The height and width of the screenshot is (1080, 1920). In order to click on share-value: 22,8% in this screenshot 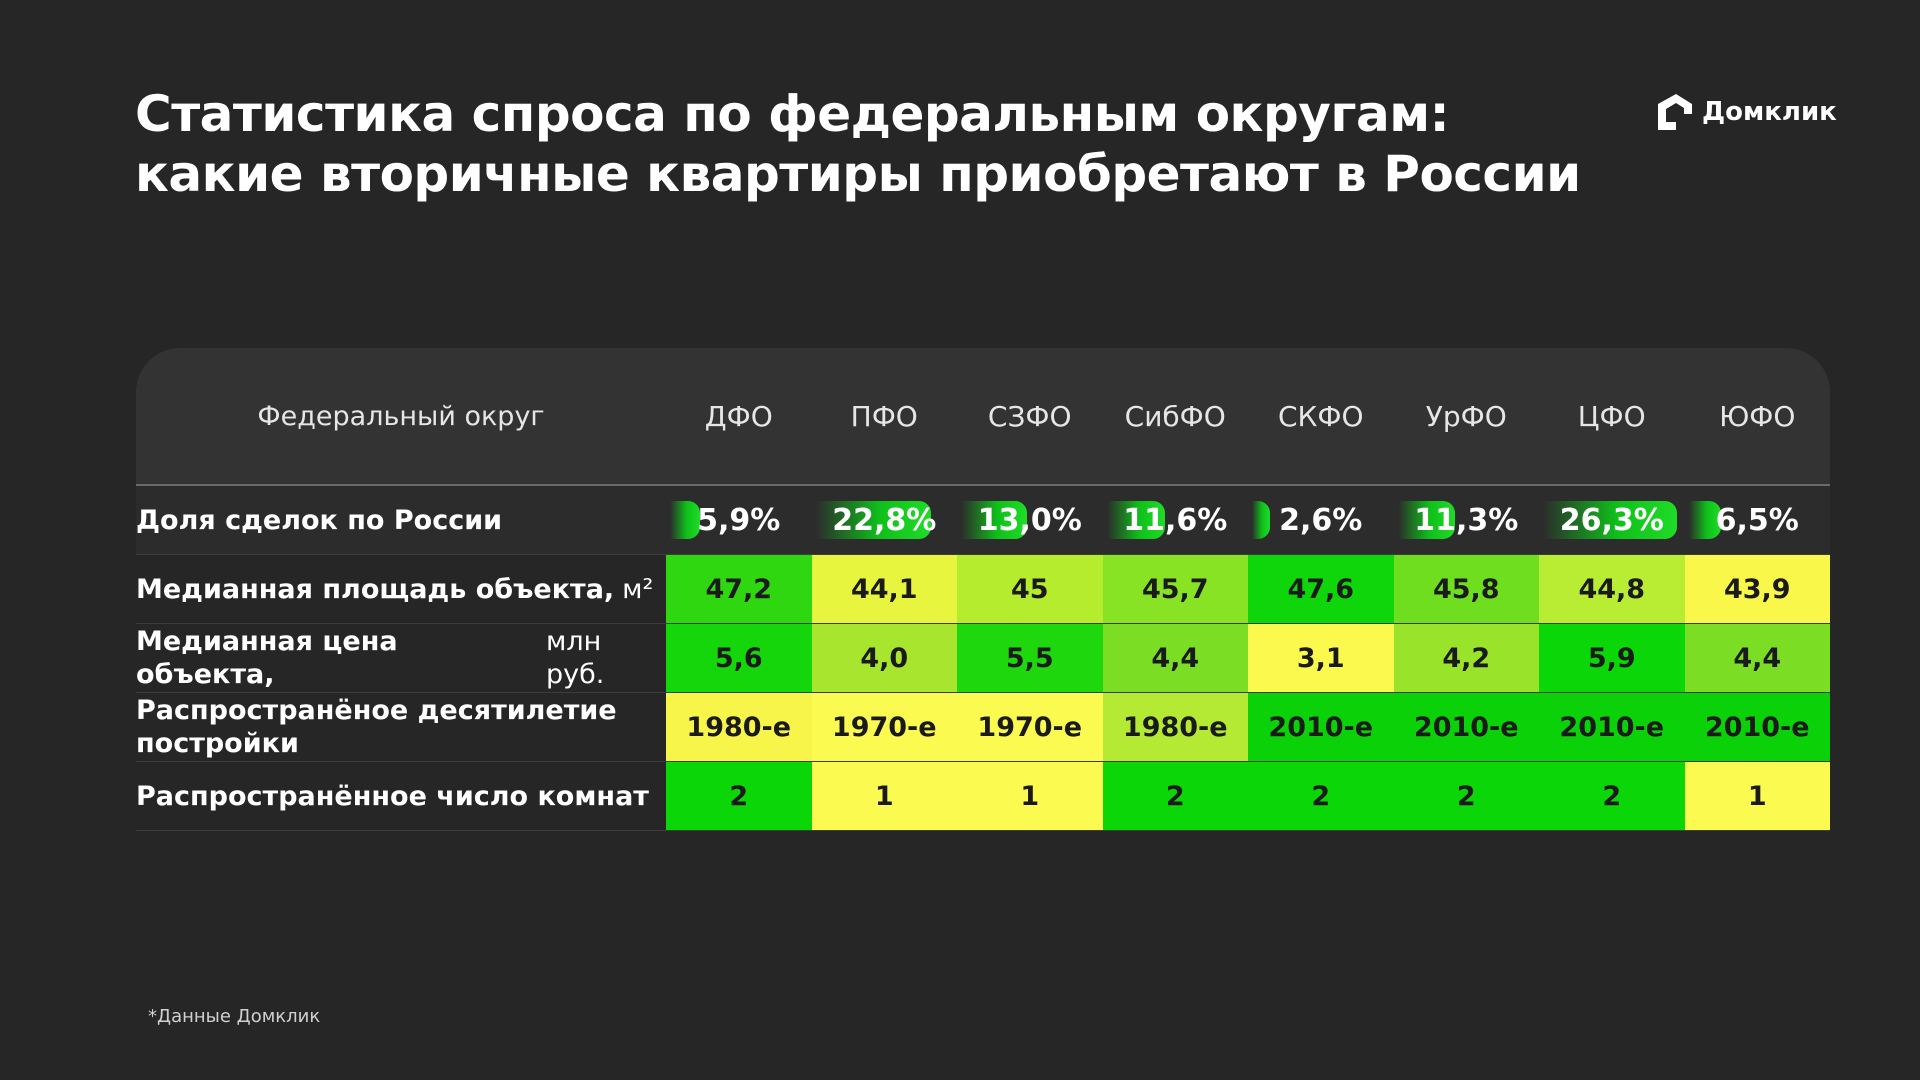, I will do `click(884, 520)`.